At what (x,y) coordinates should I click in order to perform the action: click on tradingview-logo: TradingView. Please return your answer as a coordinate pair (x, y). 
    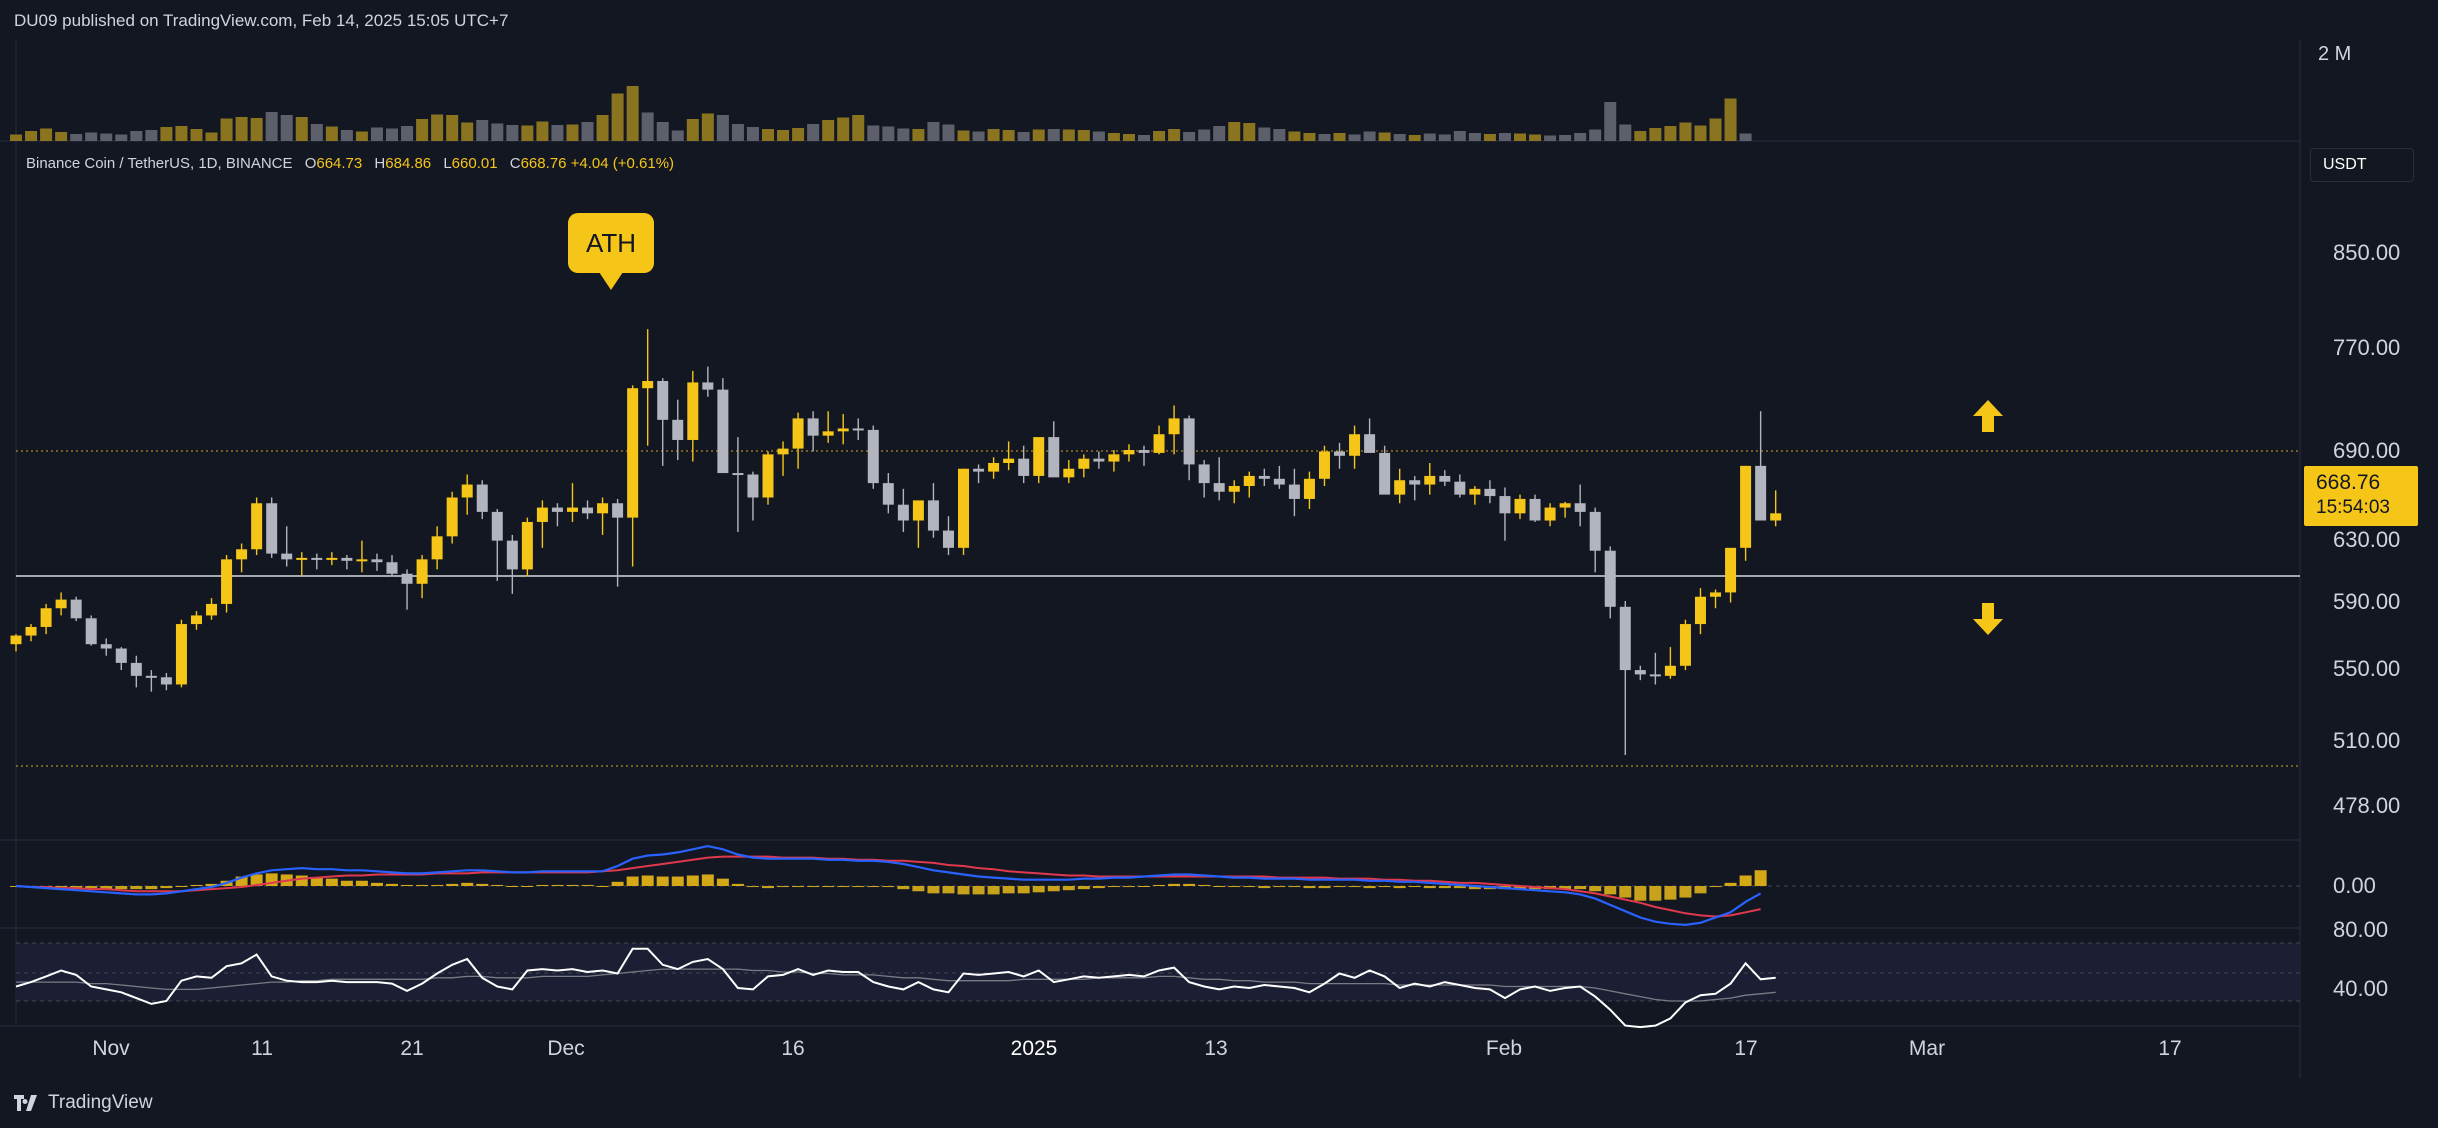
    Looking at the image, I should click on (83, 1103).